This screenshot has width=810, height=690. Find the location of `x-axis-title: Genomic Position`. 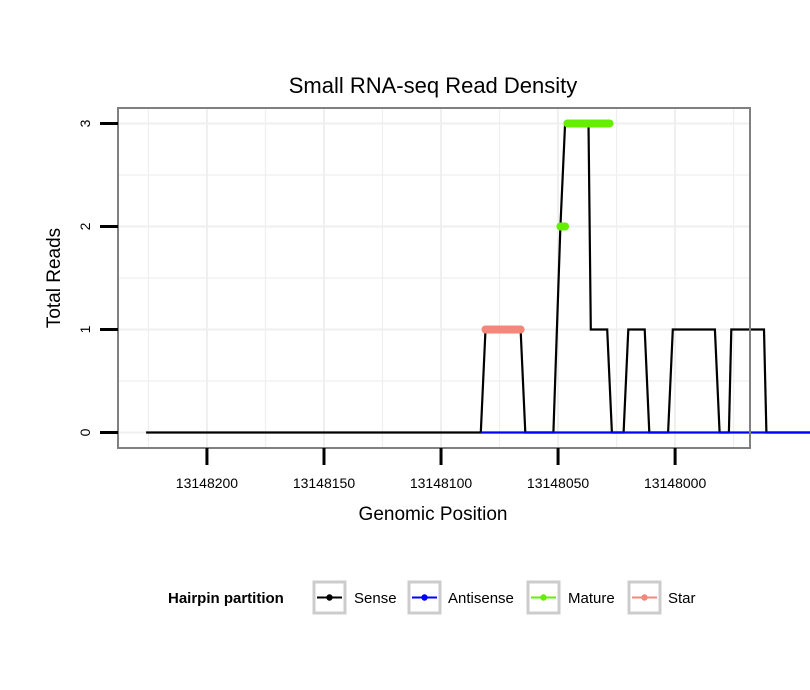

x-axis-title: Genomic Position is located at coordinates (433, 514).